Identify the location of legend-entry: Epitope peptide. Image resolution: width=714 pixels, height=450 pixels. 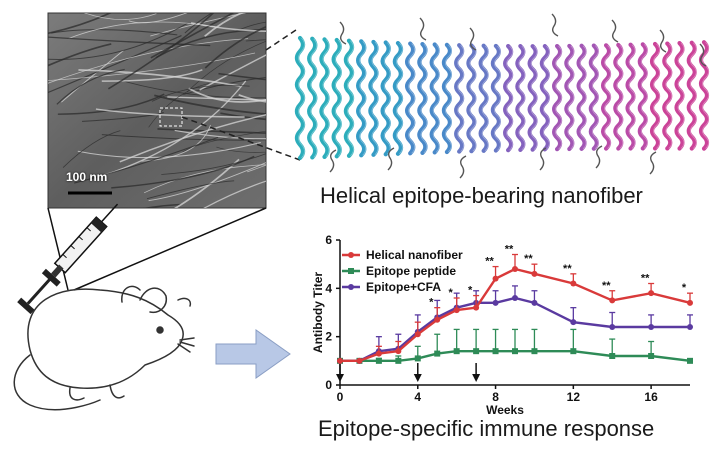
(411, 271).